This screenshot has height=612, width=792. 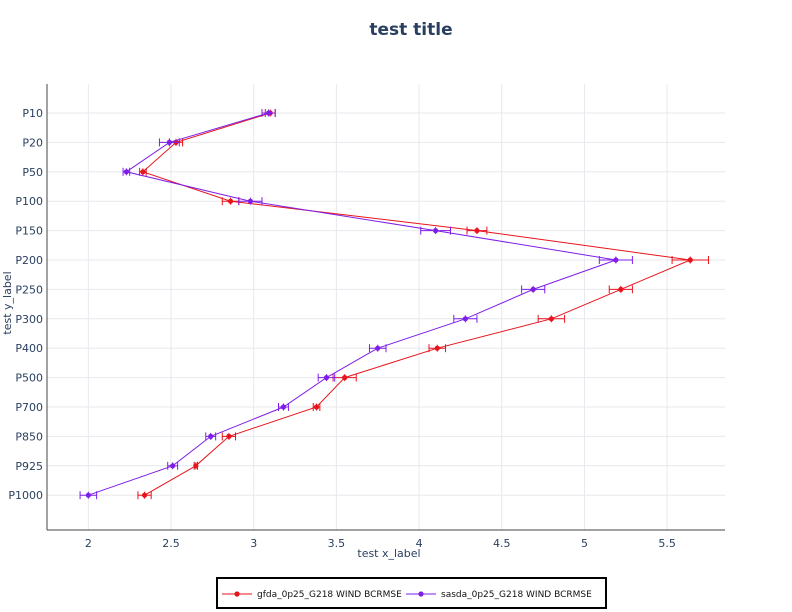 What do you see at coordinates (171, 543) in the screenshot?
I see `x-tick-label: 2.5` at bounding box center [171, 543].